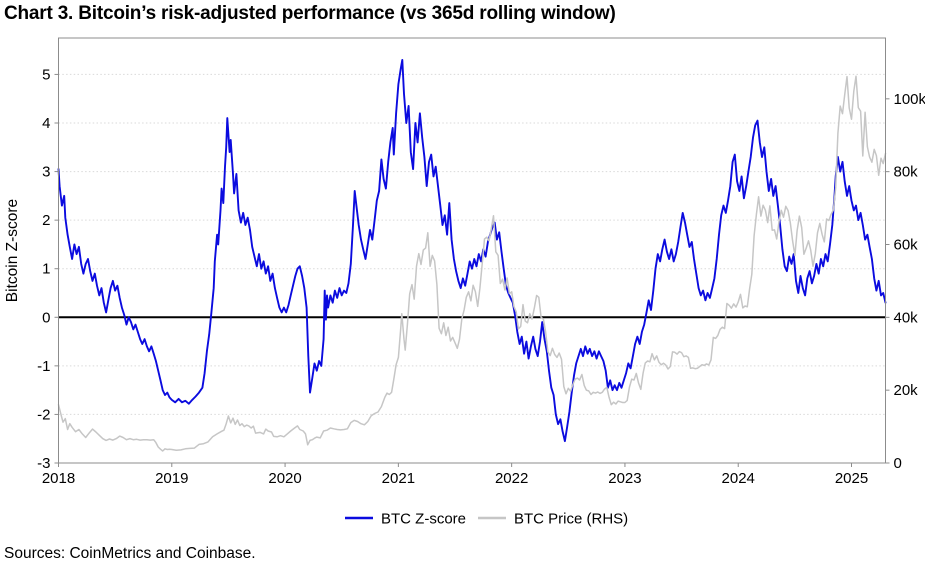 The width and height of the screenshot is (925, 570). Describe the element at coordinates (909, 99) in the screenshot. I see `y-right-tick-label: 100k` at that location.